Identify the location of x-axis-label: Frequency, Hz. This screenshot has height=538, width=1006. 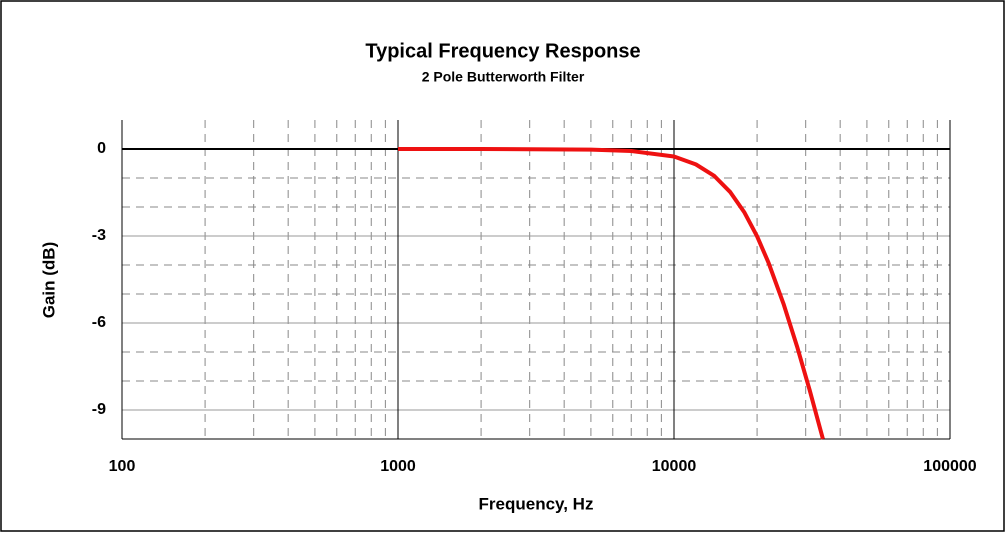
(536, 503).